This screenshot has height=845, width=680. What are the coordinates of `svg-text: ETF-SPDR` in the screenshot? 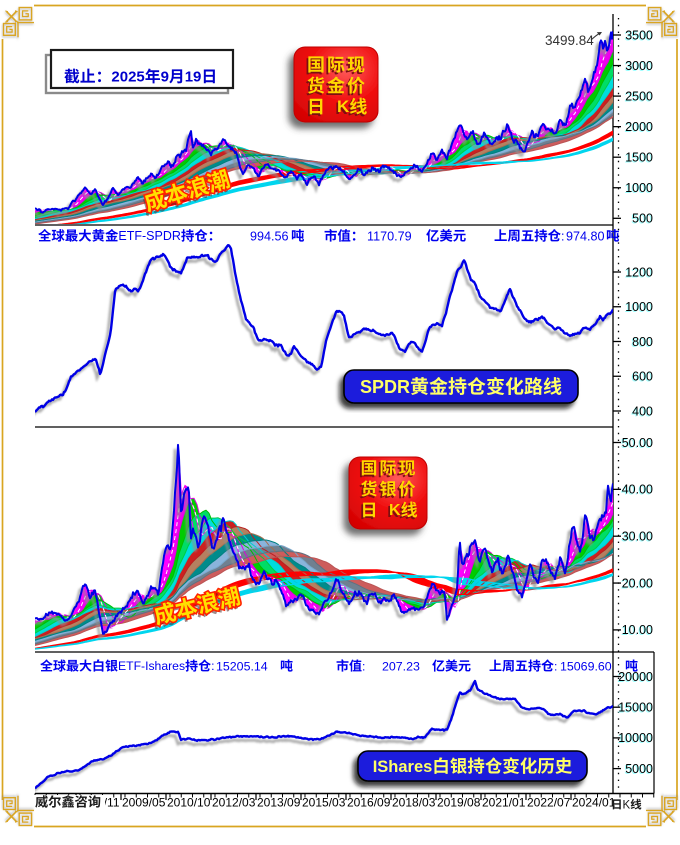 It's located at (149, 236).